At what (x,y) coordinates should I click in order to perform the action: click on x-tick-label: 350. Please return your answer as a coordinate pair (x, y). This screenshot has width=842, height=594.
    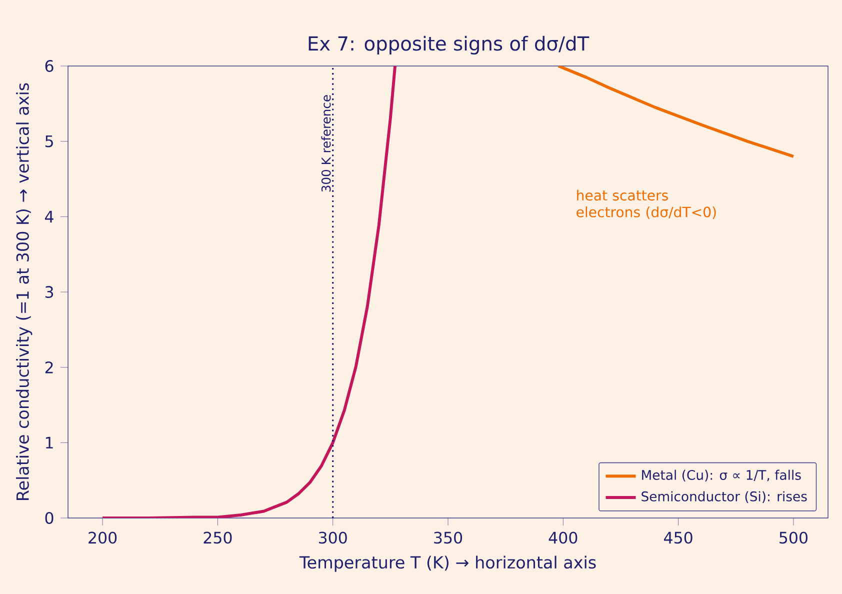
    Looking at the image, I should click on (448, 538).